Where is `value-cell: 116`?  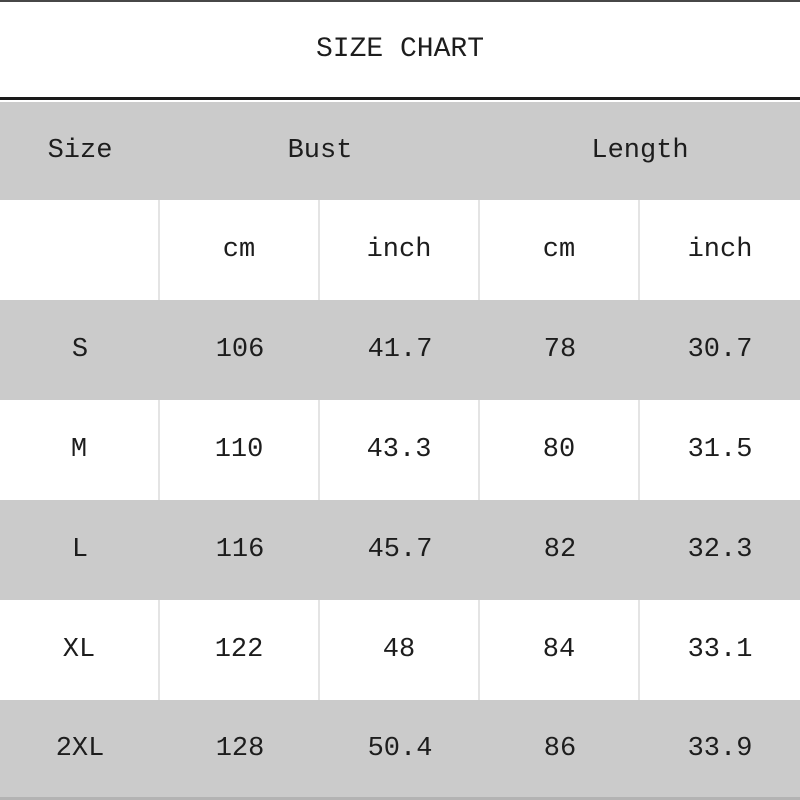
value-cell: 116 is located at coordinates (240, 550).